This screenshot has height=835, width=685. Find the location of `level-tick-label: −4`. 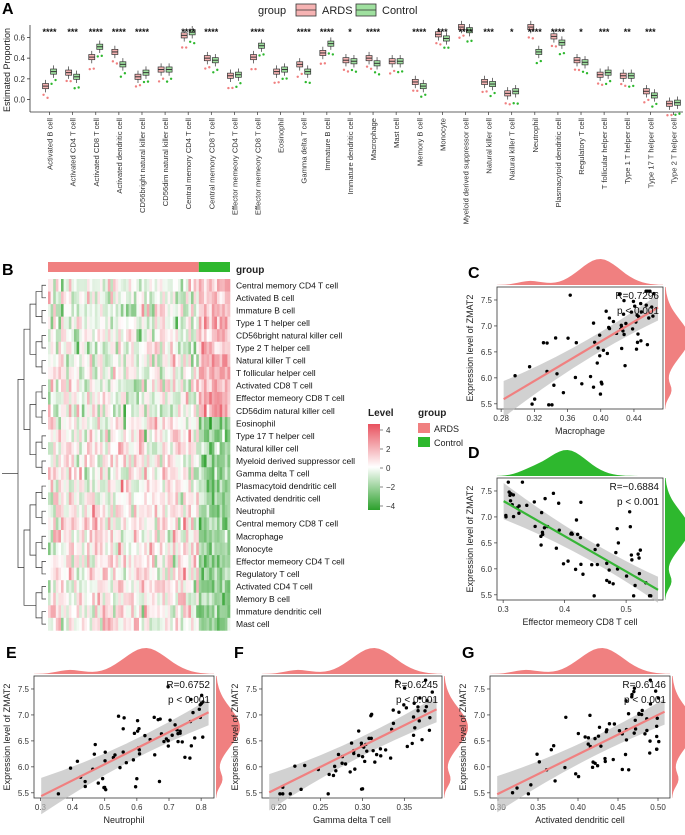

level-tick-label: −4 is located at coordinates (391, 506).